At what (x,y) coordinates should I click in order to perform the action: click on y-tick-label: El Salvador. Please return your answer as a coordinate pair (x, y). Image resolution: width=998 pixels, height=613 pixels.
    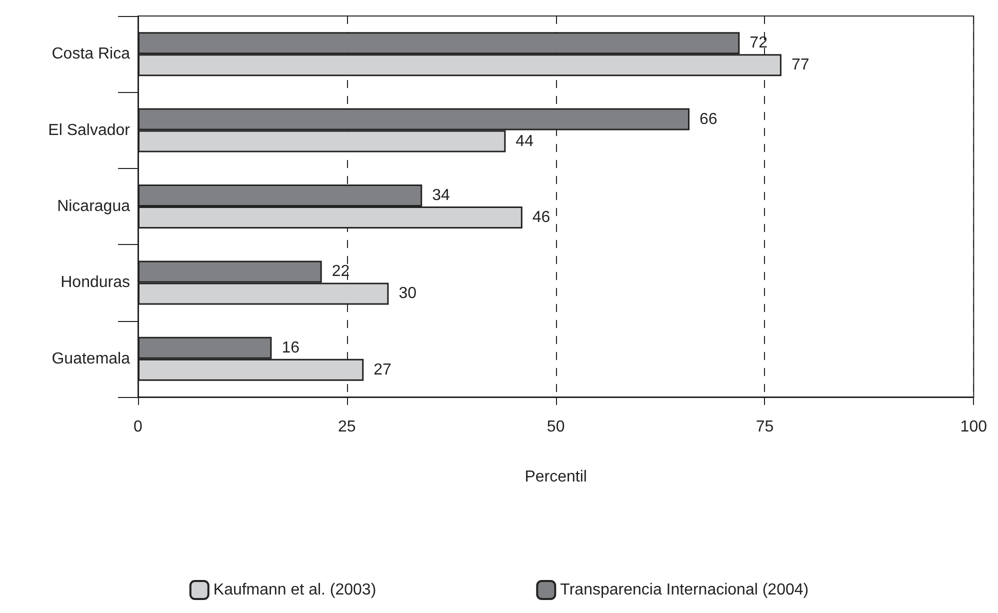
    Looking at the image, I should click on (89, 130).